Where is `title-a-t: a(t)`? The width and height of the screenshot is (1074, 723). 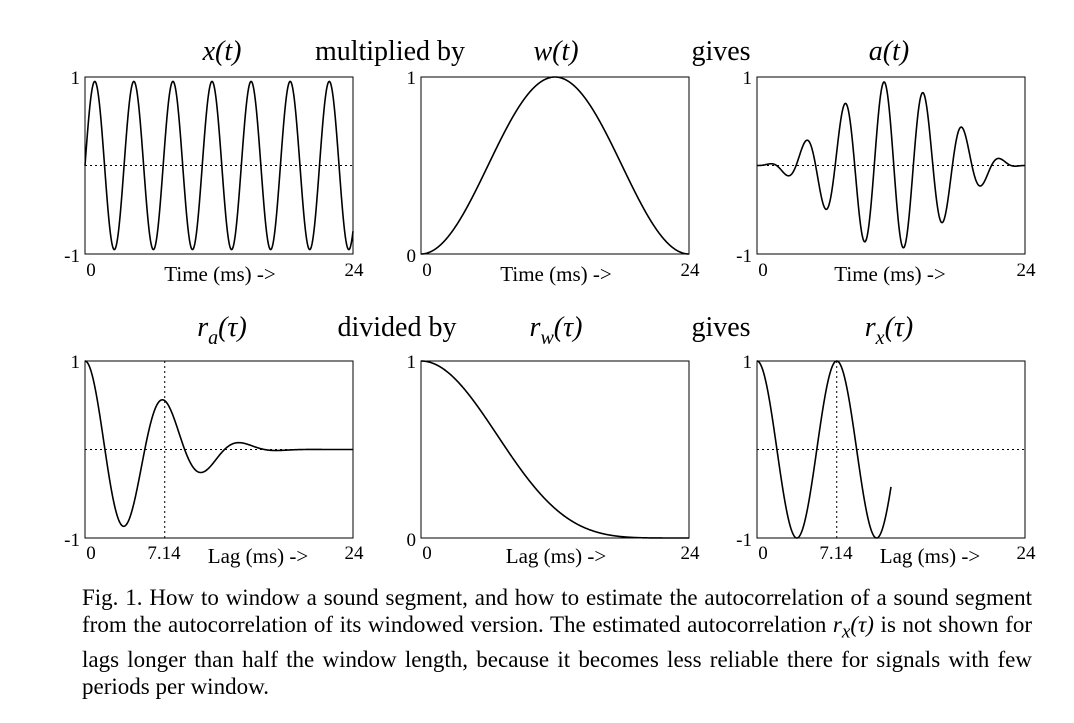
title-a-t: a(t) is located at coordinates (889, 51).